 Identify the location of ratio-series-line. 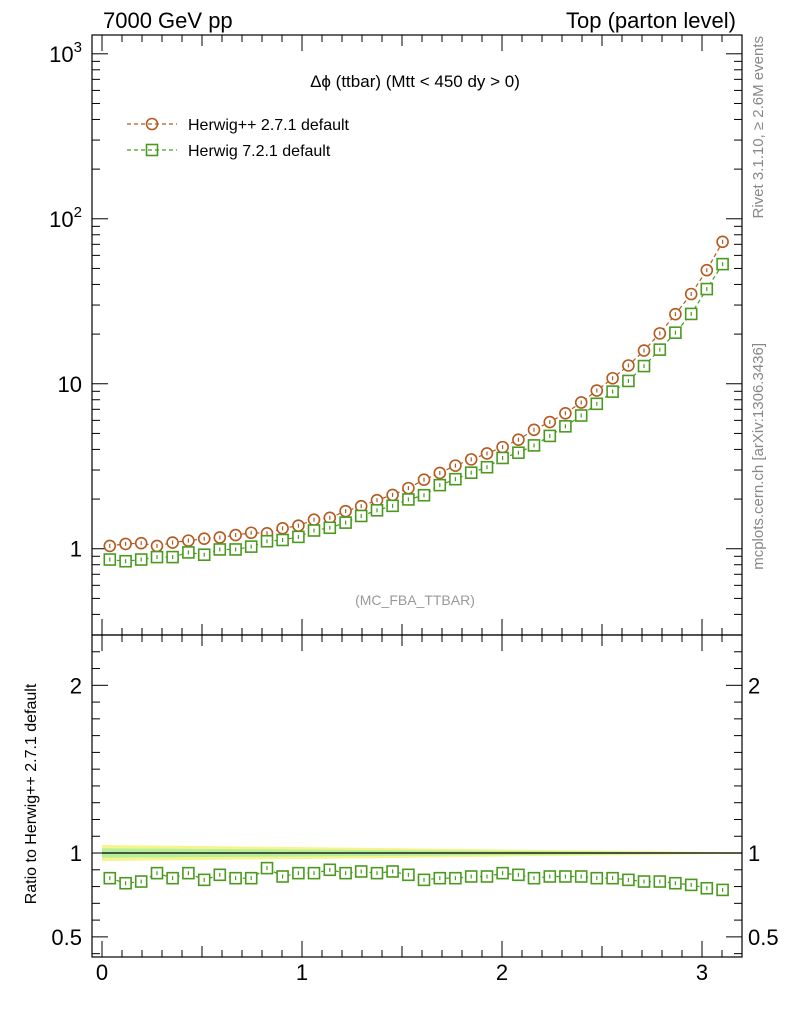
(416, 879).